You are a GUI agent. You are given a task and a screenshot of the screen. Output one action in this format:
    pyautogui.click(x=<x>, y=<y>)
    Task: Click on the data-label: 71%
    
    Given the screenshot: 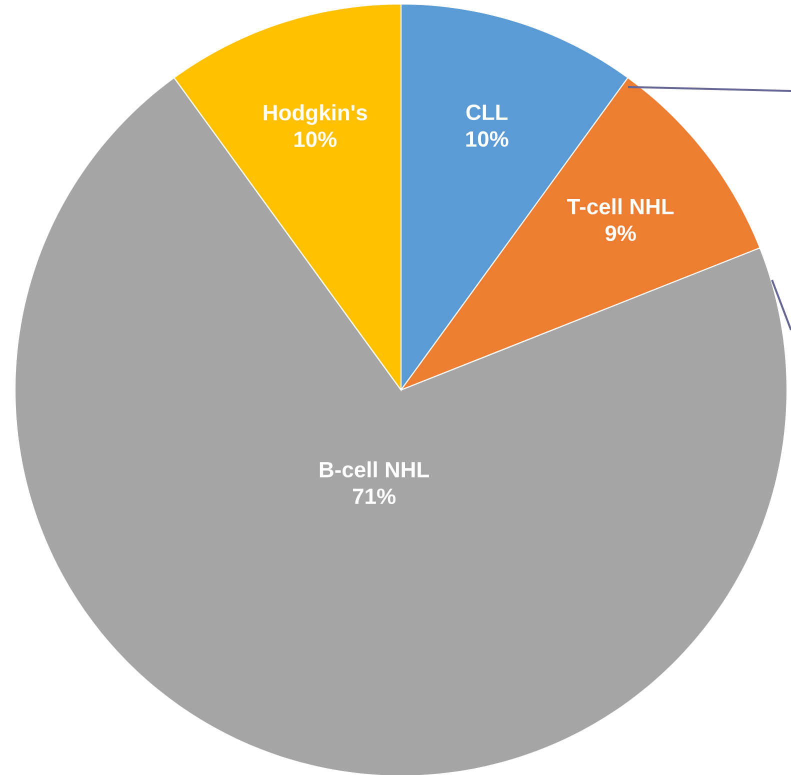 What is the action you would take?
    pyautogui.click(x=374, y=496)
    